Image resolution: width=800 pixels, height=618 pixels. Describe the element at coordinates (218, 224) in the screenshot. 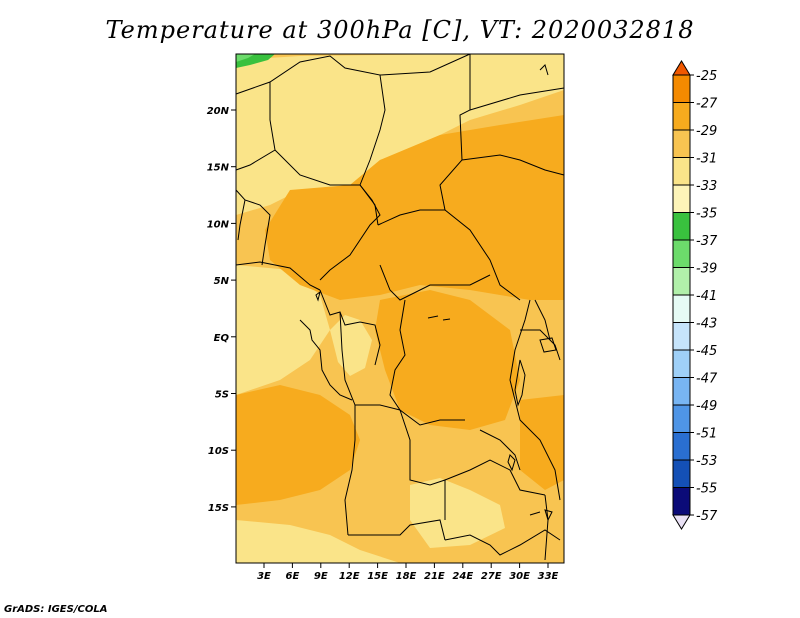

I see `lat-tick-label: 10N` at that location.